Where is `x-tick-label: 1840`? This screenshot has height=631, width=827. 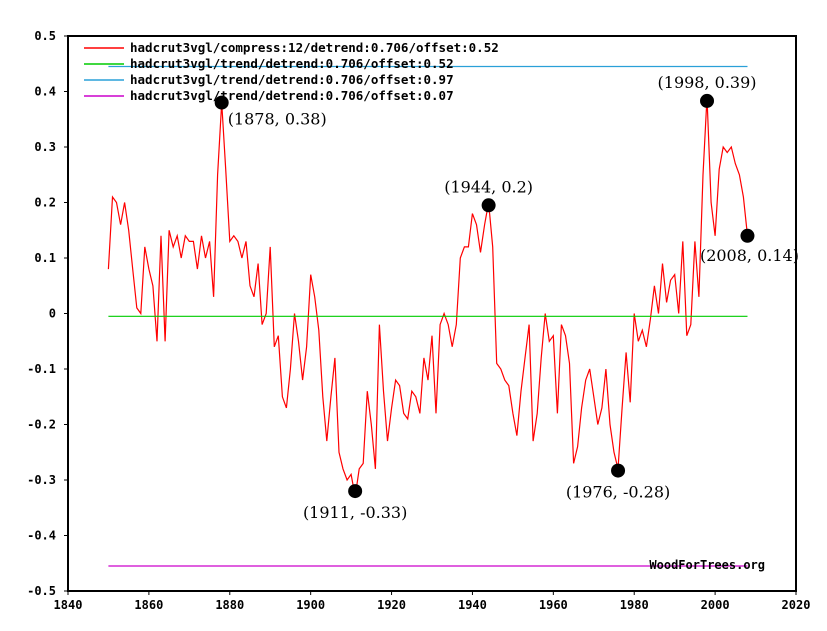
x-tick-label: 1840 is located at coordinates (68, 605).